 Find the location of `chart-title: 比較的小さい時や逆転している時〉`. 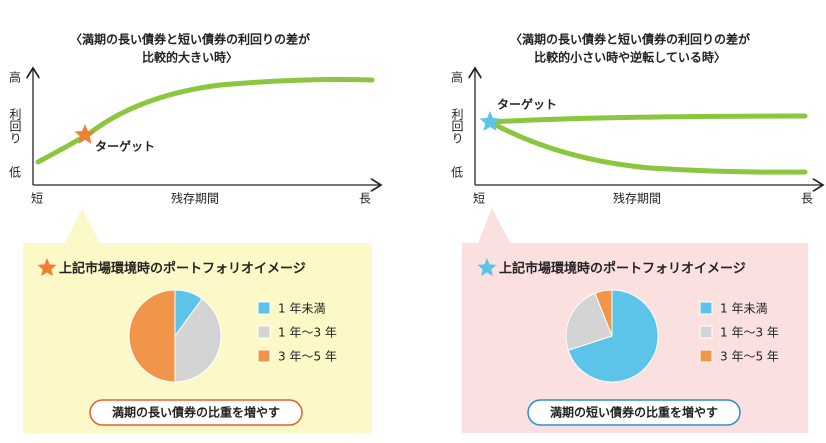

chart-title: 比較的小さい時や逆転している時〉 is located at coordinates (630, 57).